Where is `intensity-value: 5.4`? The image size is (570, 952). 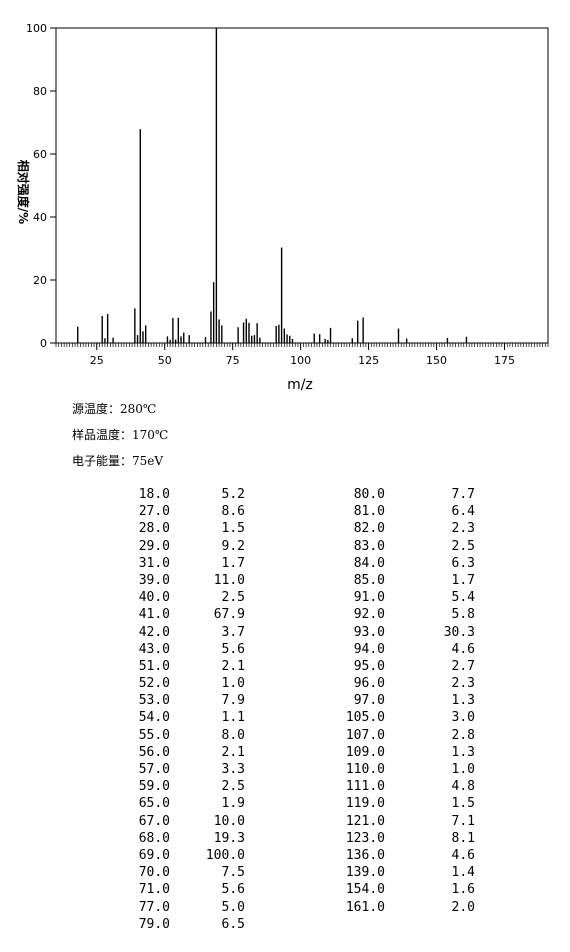
intensity-value: 5.4 is located at coordinates (463, 598).